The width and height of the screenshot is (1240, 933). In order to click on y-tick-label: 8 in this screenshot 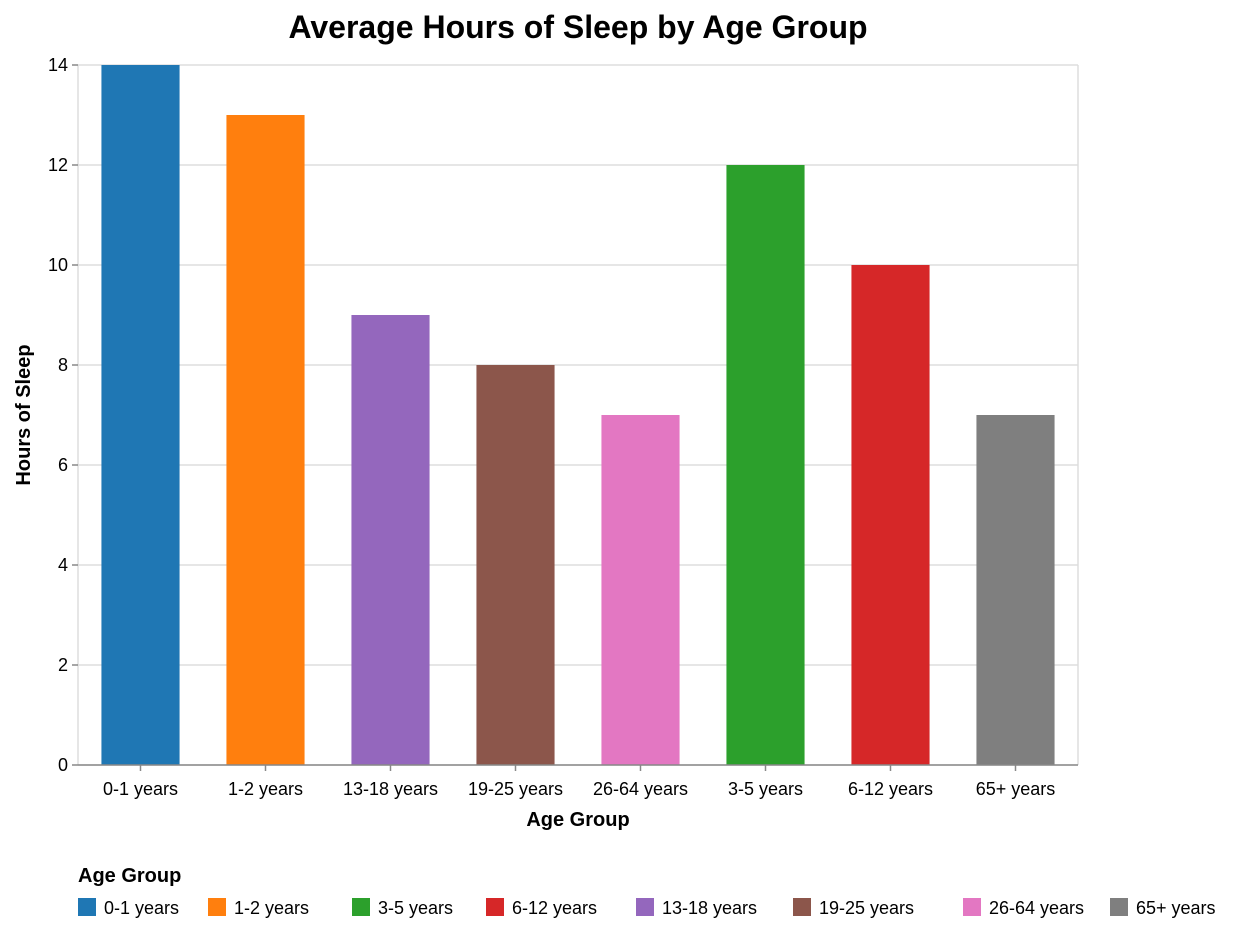, I will do `click(63, 365)`.